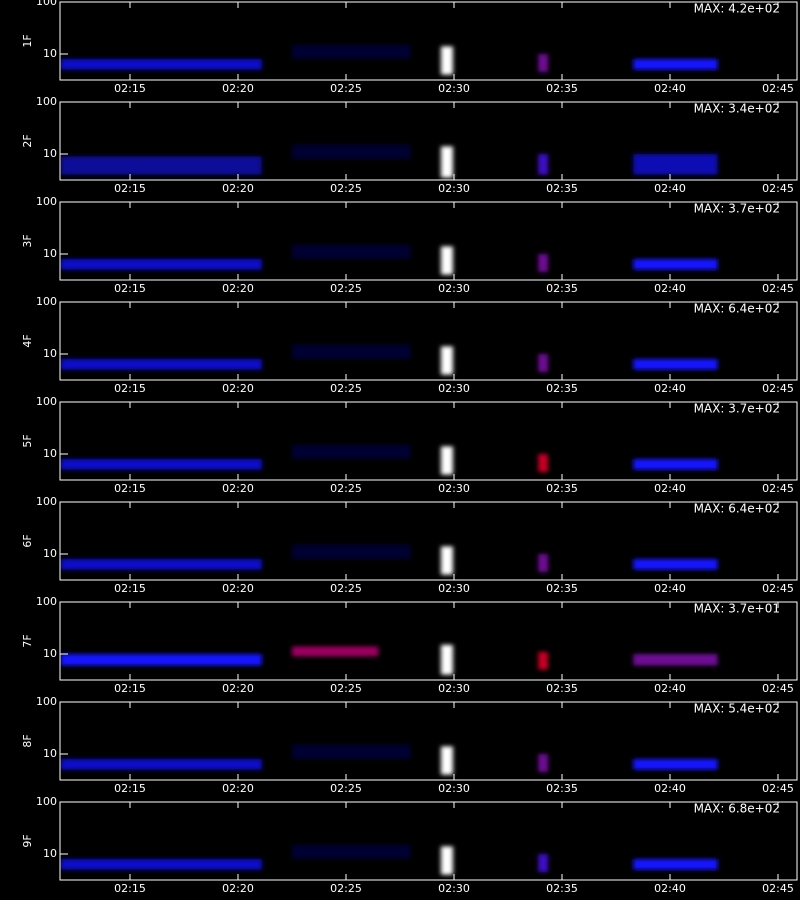 The image size is (800, 900). What do you see at coordinates (737, 809) in the screenshot?
I see `max-label: MAX: 6.8e+02` at bounding box center [737, 809].